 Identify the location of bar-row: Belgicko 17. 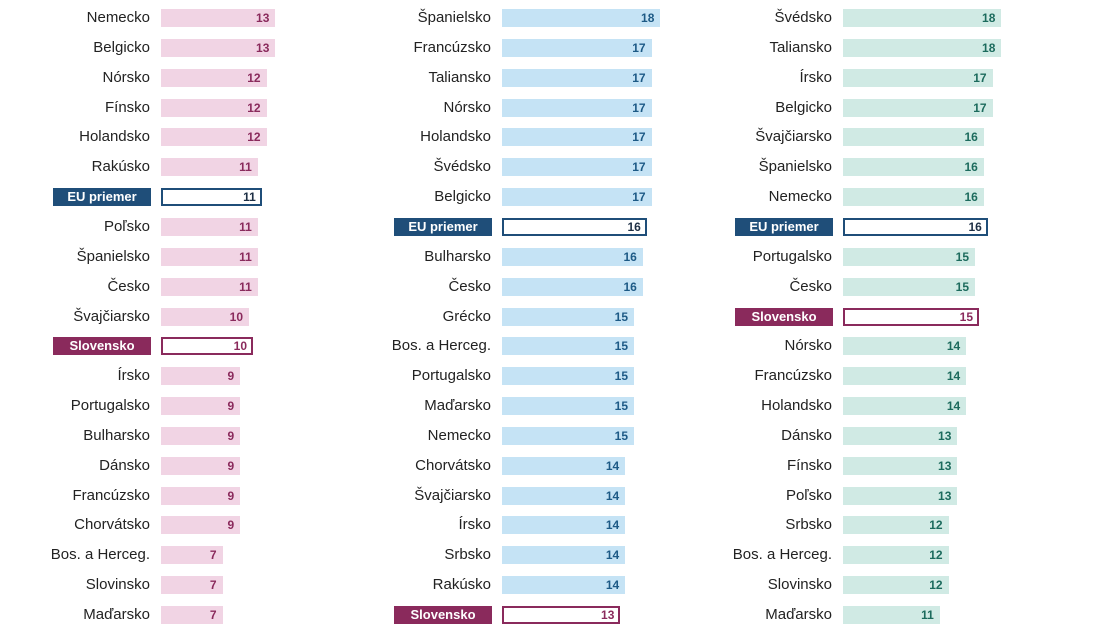
(867, 108).